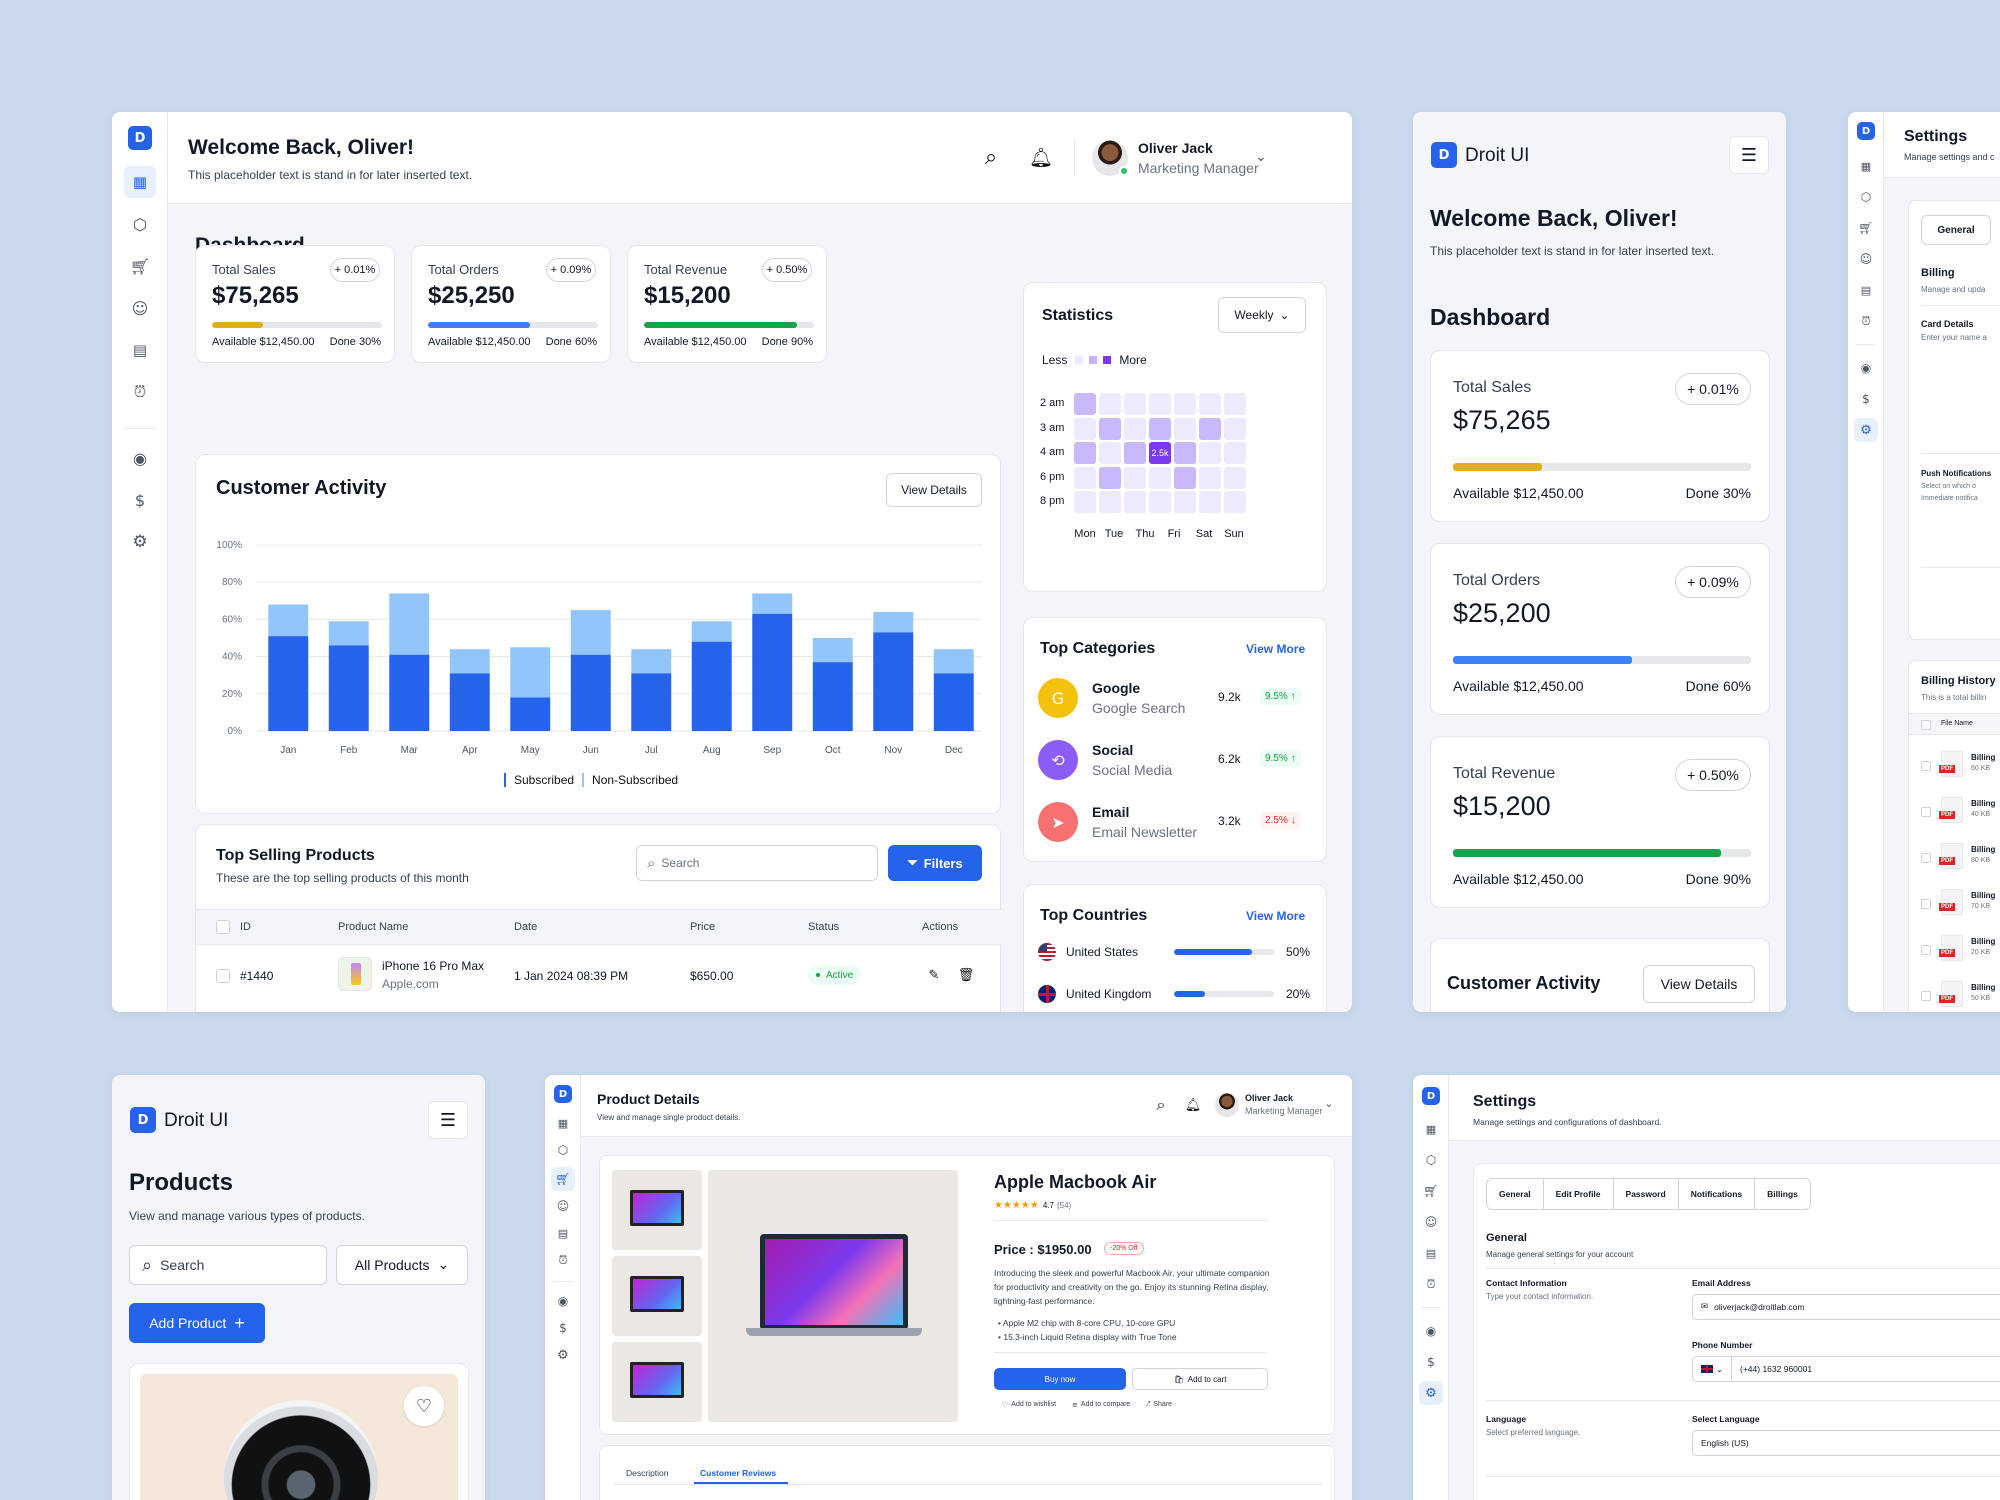 The width and height of the screenshot is (2000, 1500). Describe the element at coordinates (1866, 1369) in the screenshot. I see `phone-field: (+44) 1632 960001` at that location.